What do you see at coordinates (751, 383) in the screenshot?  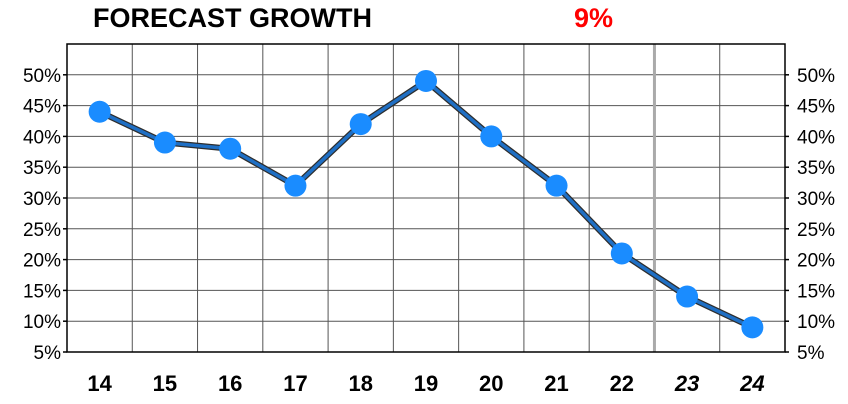 I see `x-tick-label: 24` at bounding box center [751, 383].